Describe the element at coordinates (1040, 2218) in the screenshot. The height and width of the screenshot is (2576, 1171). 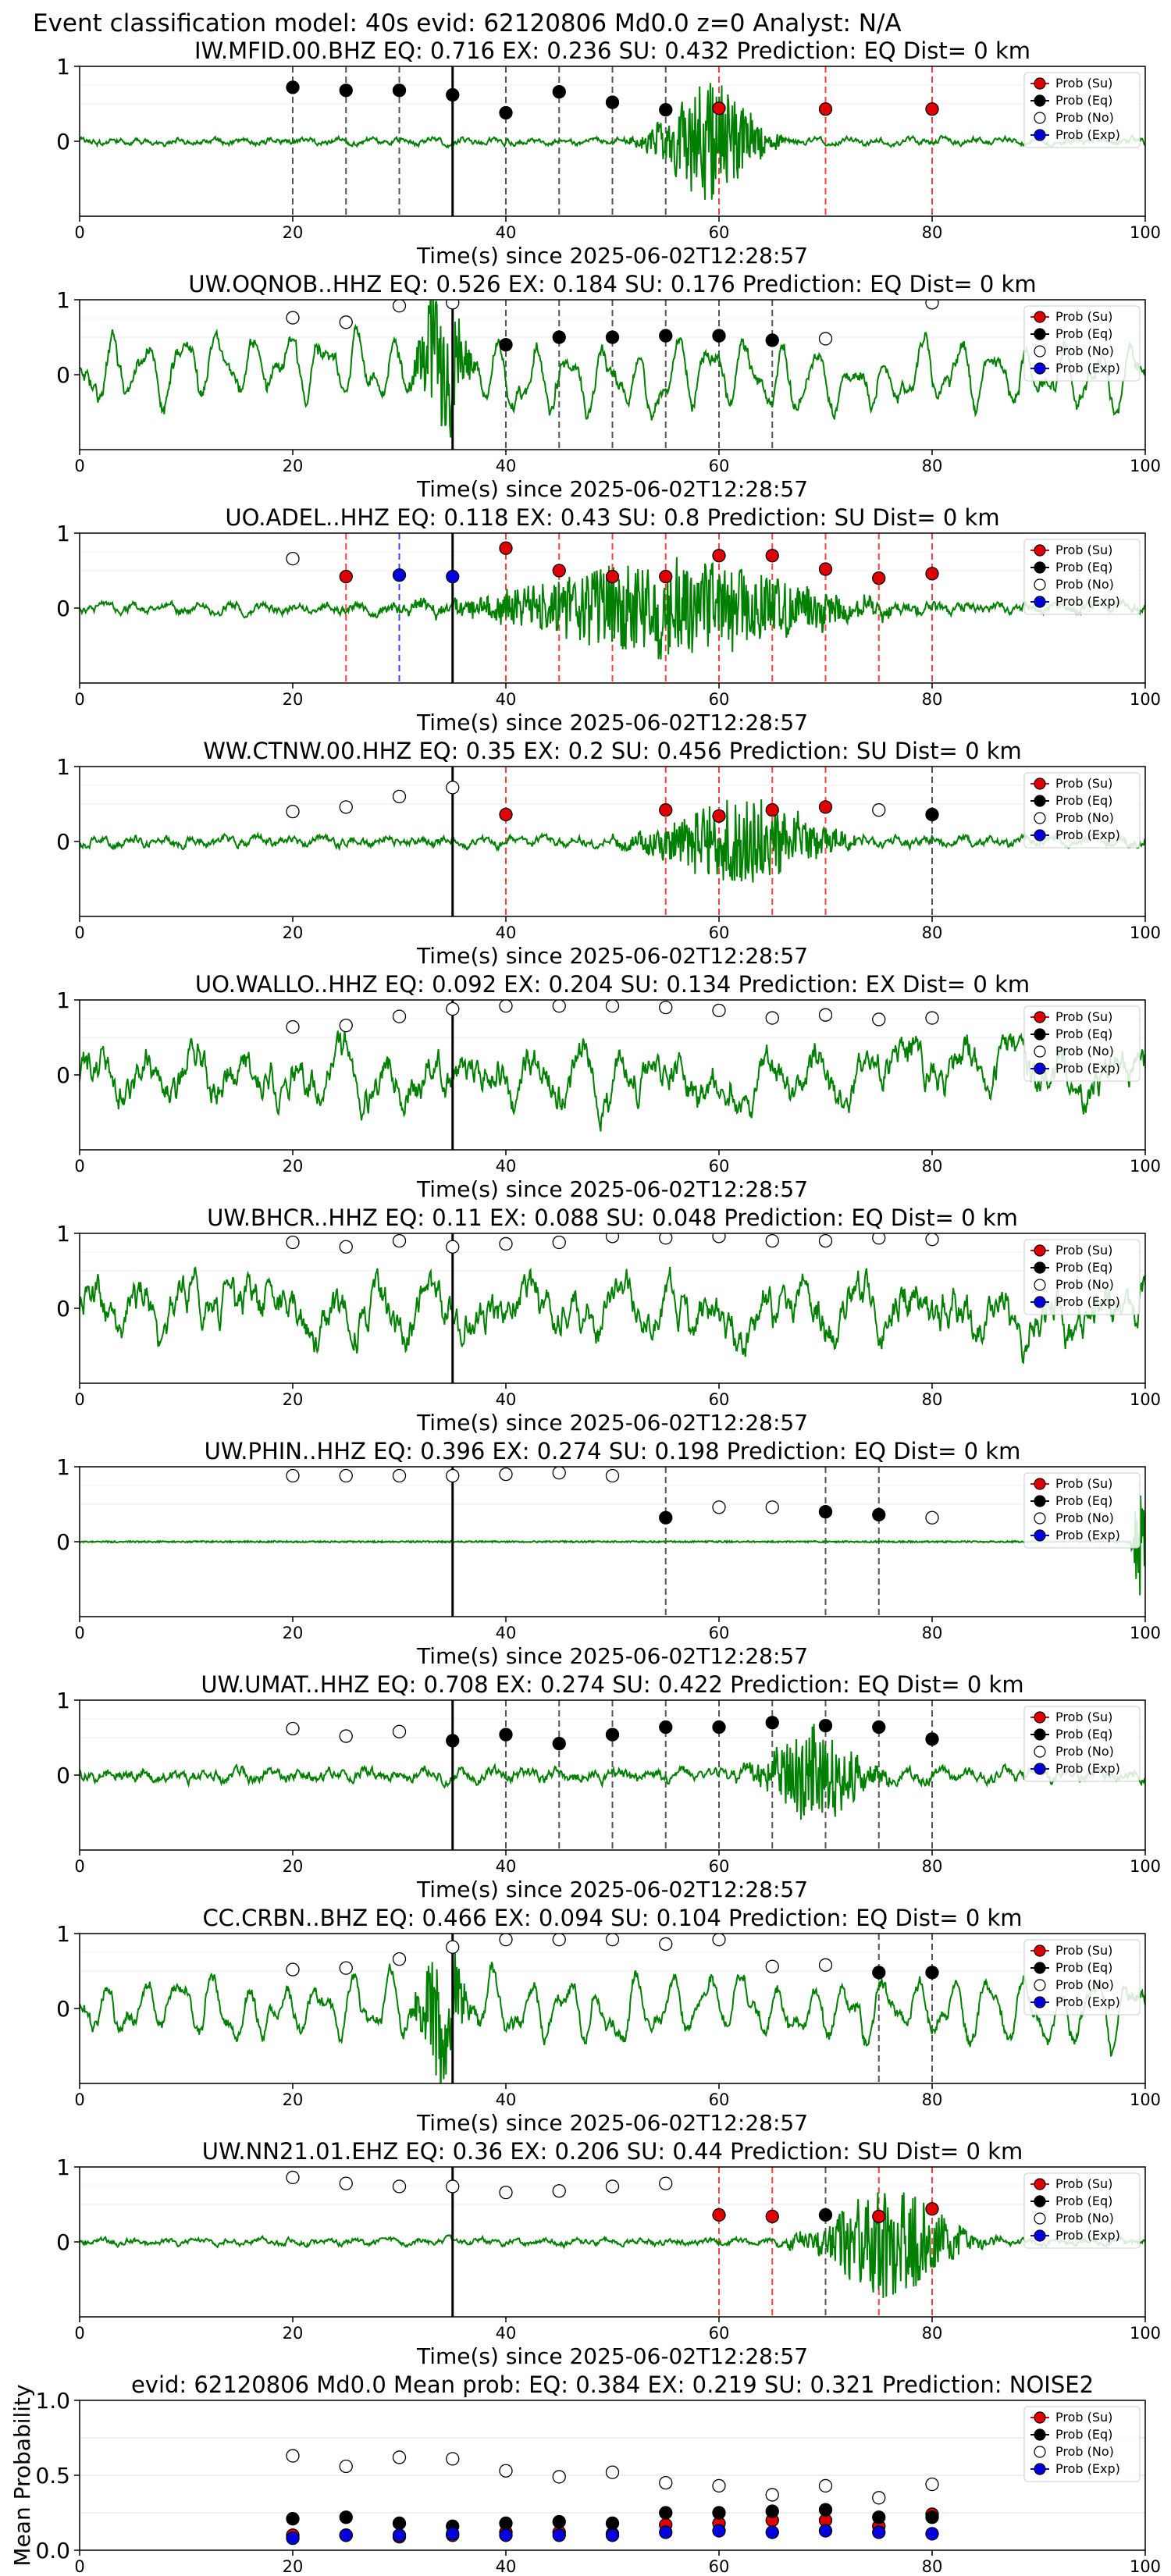
I see `legend-marker-probno` at that location.